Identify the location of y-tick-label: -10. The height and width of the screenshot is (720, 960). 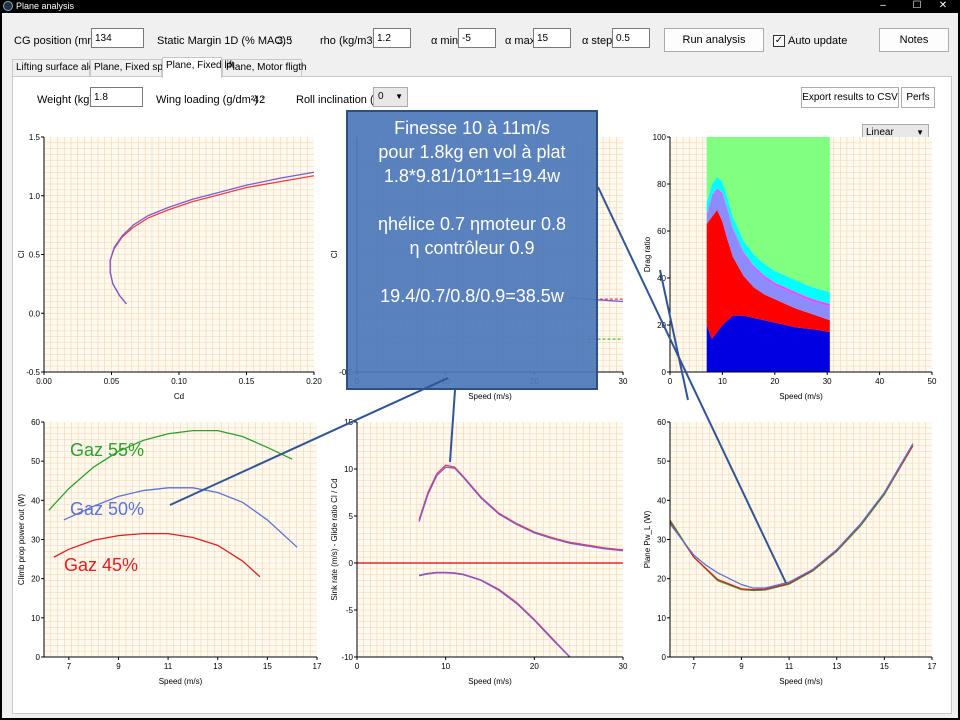
(347, 657).